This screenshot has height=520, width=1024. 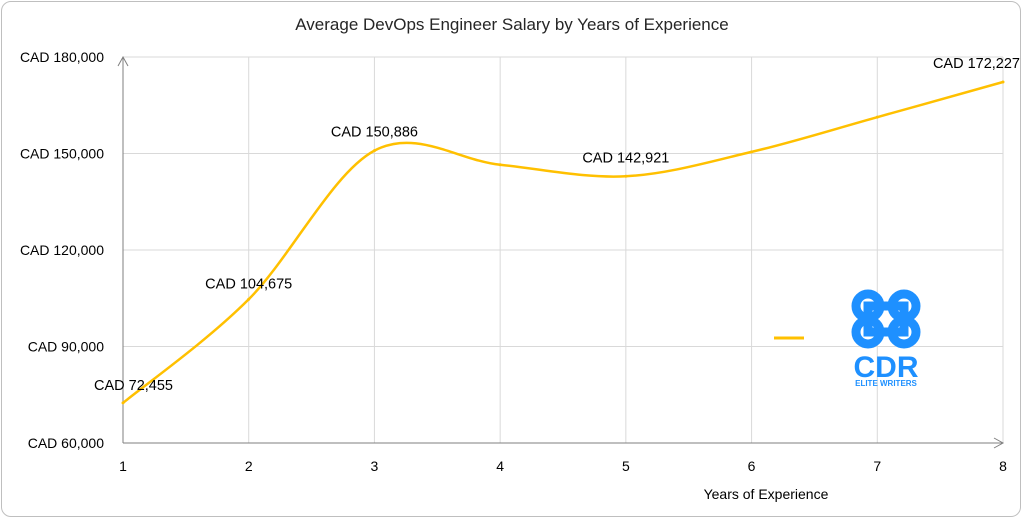 What do you see at coordinates (123, 61) in the screenshot?
I see `y-axis-arrowhead` at bounding box center [123, 61].